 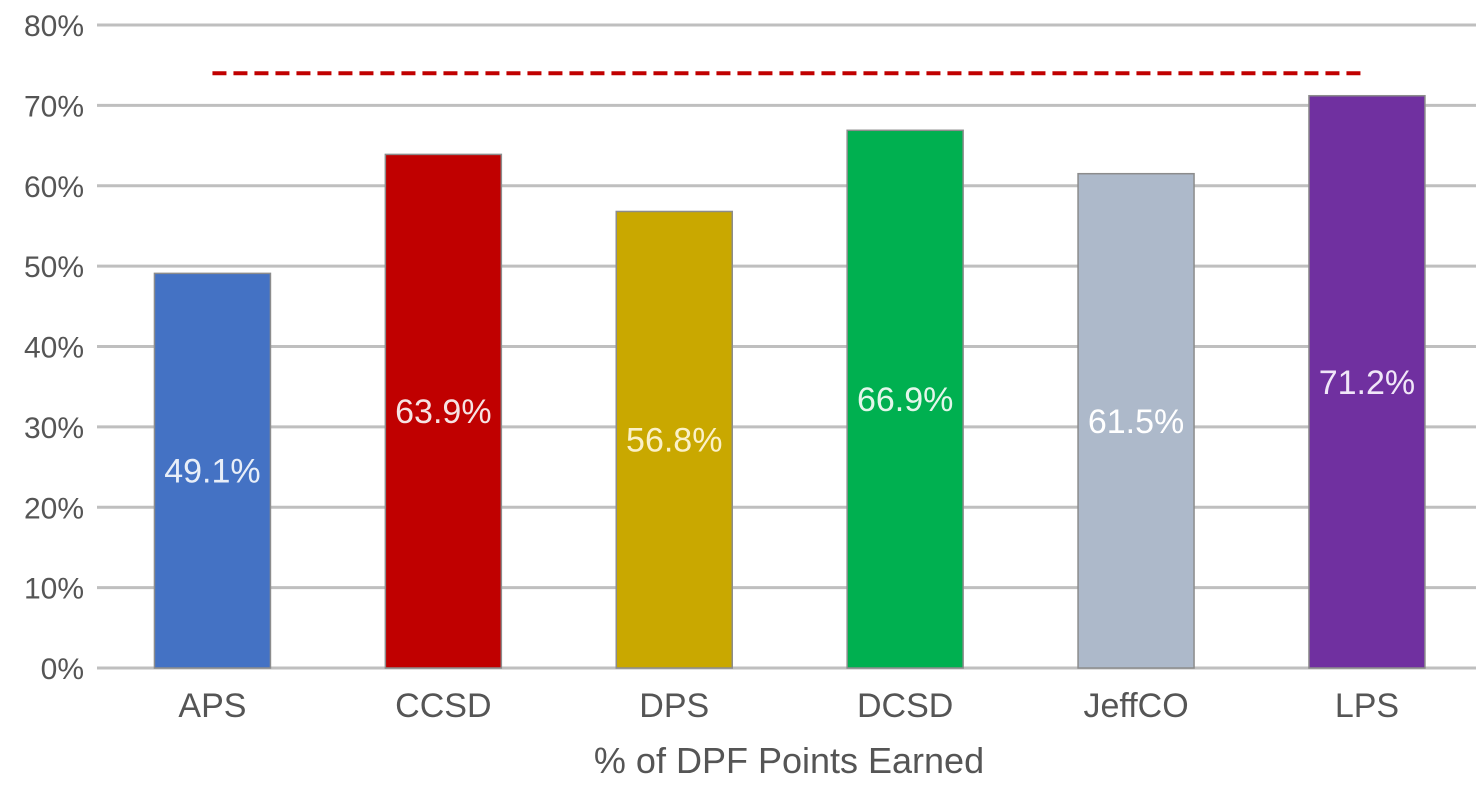 I want to click on data-label-lps: 71.2%, so click(x=1367, y=383).